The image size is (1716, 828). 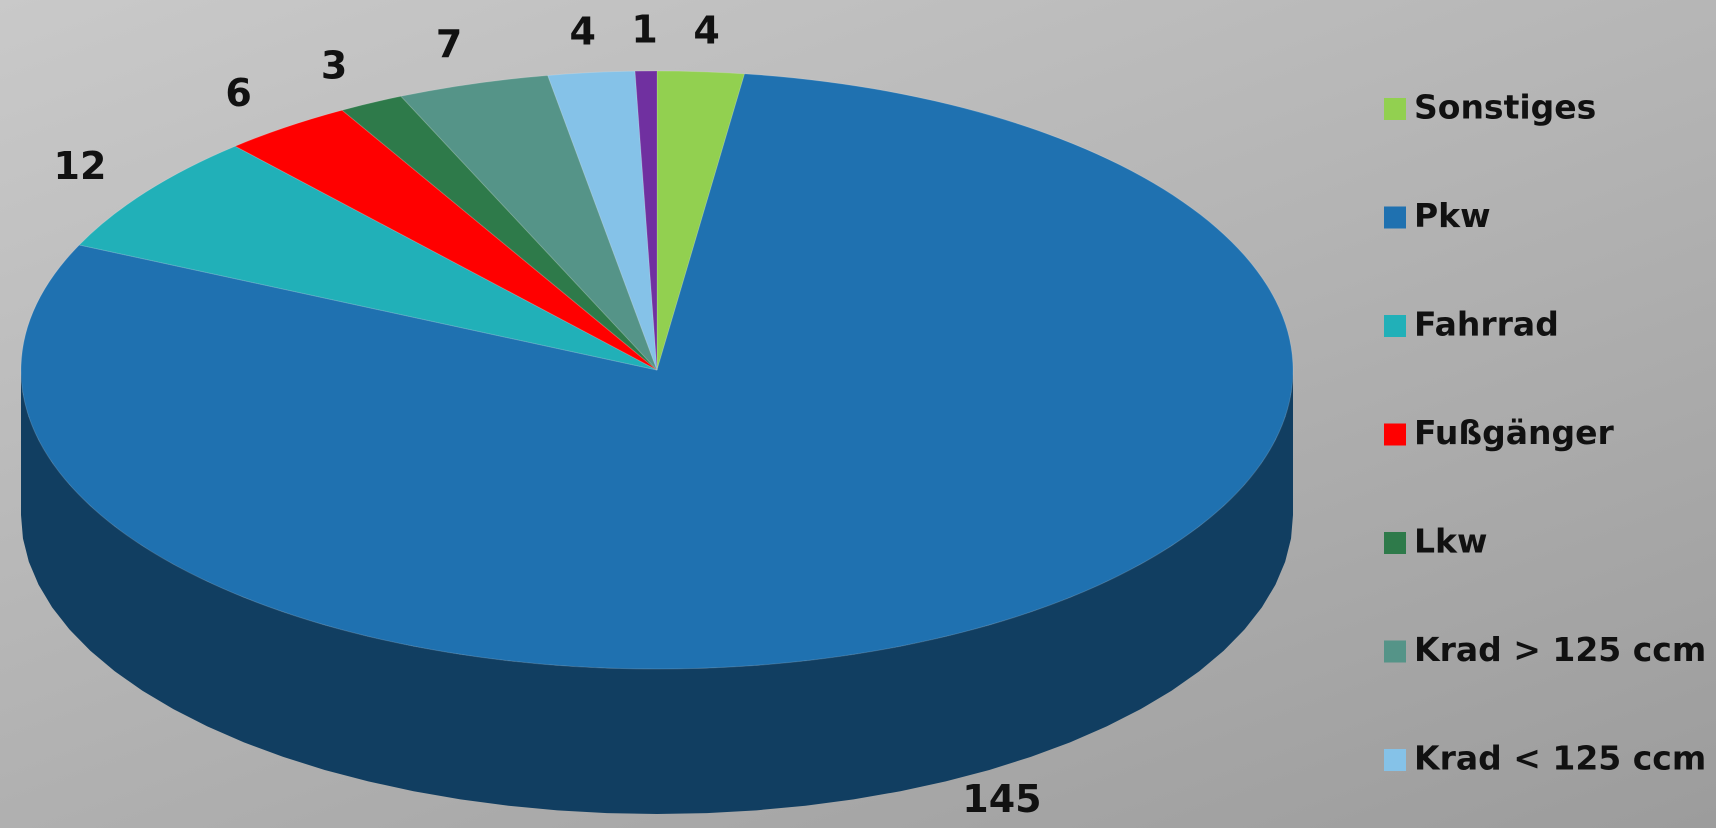 I want to click on value-label: 145, so click(x=1001, y=799).